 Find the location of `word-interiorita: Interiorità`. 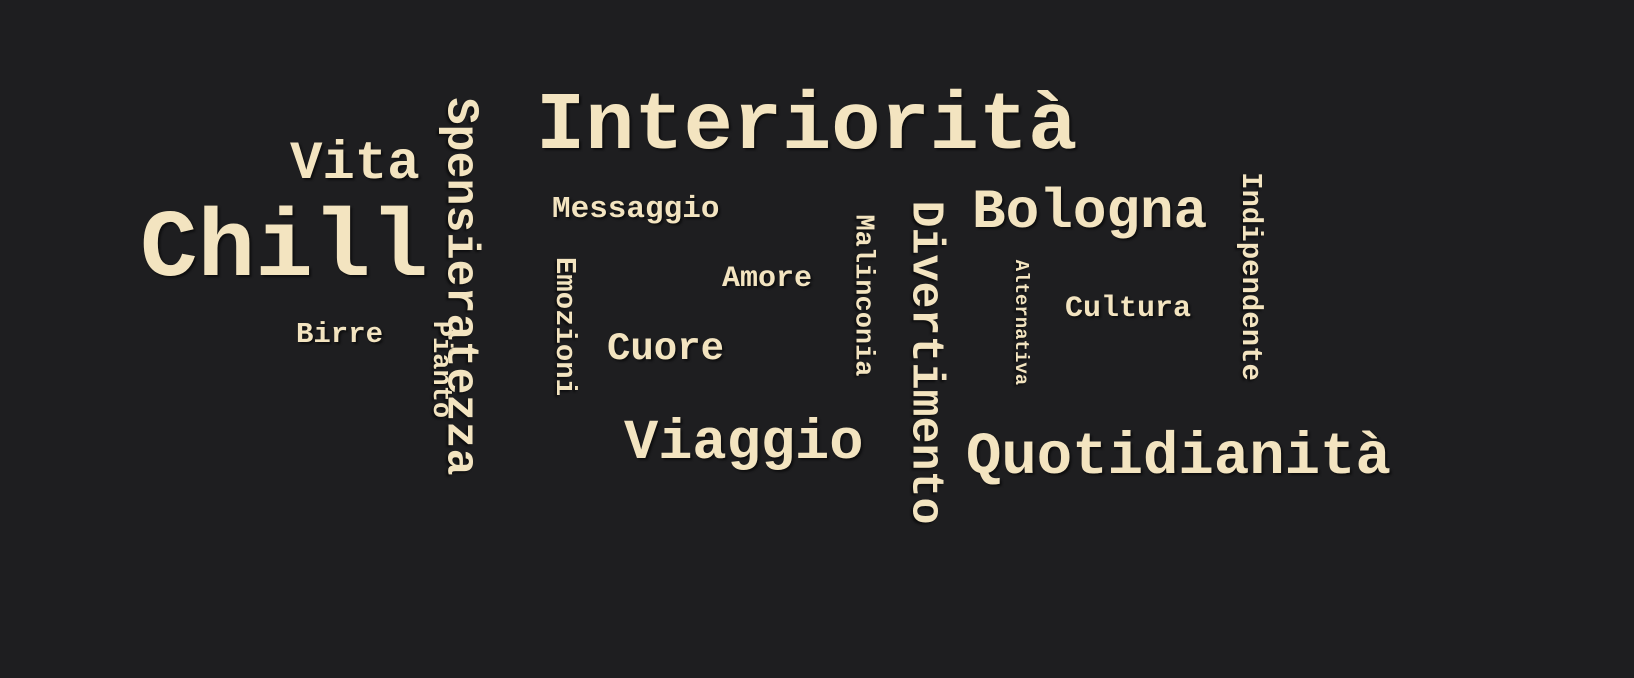

word-interiorita: Interiorità is located at coordinates (807, 126).